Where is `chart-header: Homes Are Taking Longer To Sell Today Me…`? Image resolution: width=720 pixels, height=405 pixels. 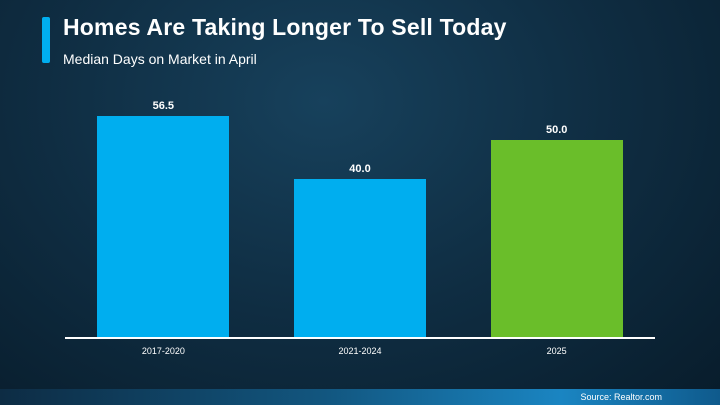
chart-header: Homes Are Taking Longer To Sell Today Me… is located at coordinates (371, 40).